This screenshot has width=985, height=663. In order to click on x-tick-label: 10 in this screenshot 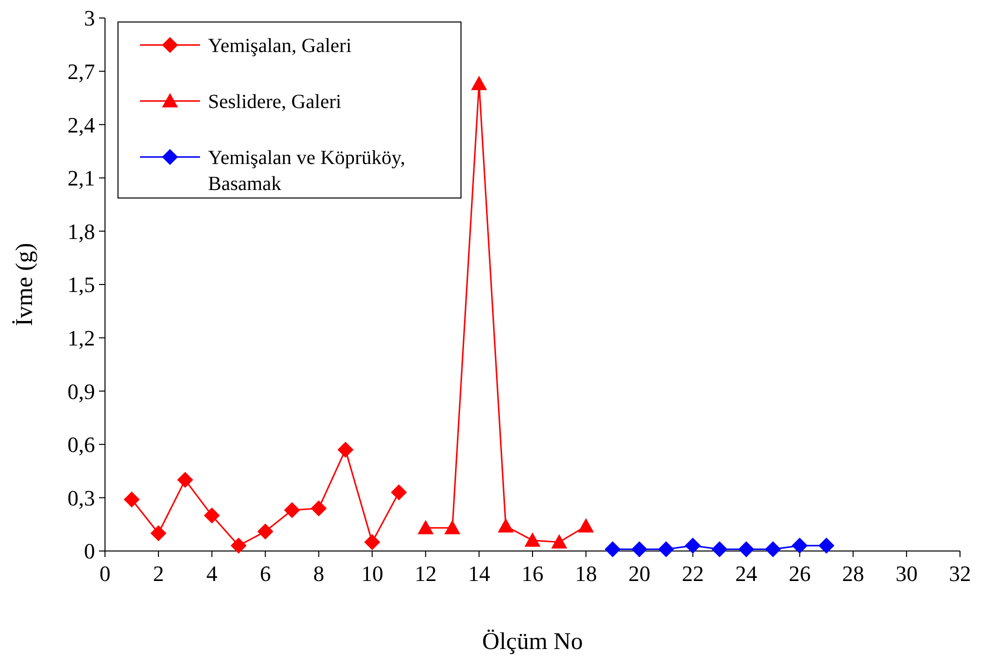, I will do `click(372, 573)`.